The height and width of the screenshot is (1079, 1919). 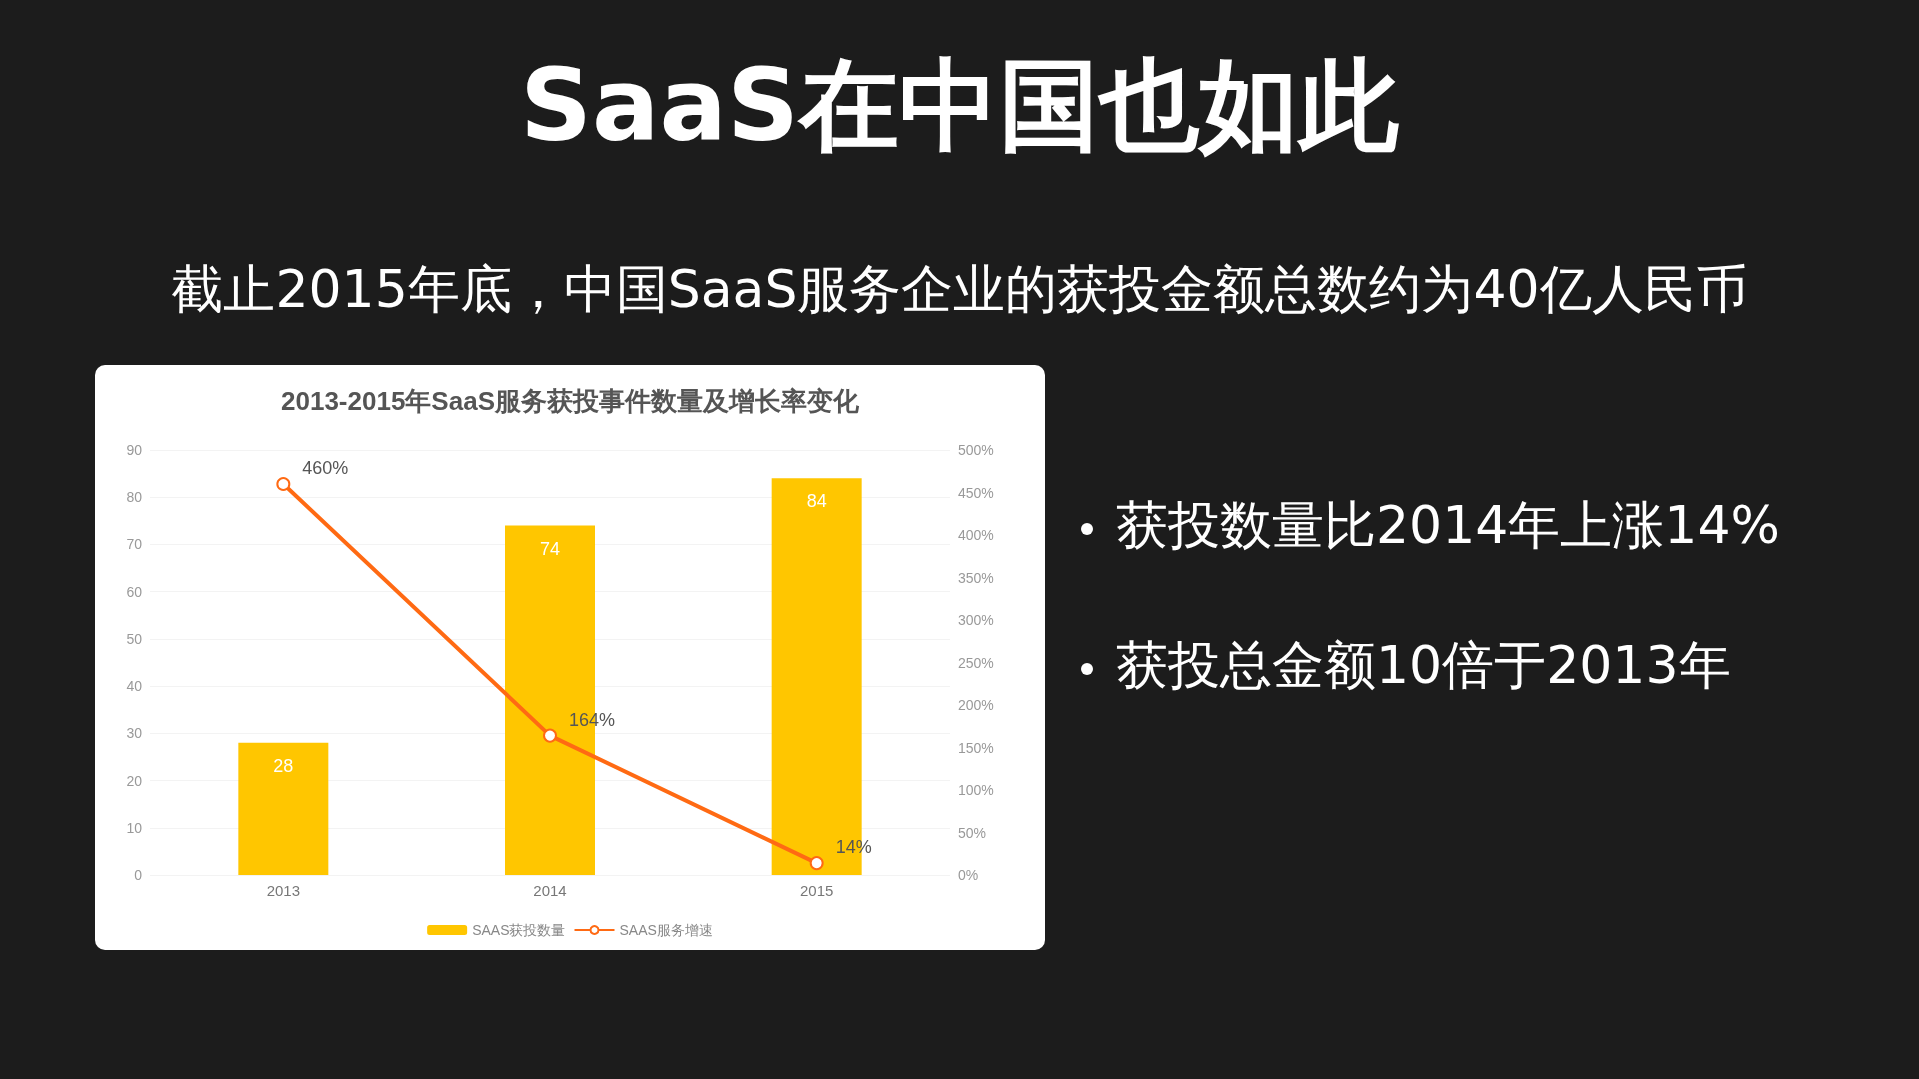 What do you see at coordinates (816, 501) in the screenshot?
I see `data-label: 84` at bounding box center [816, 501].